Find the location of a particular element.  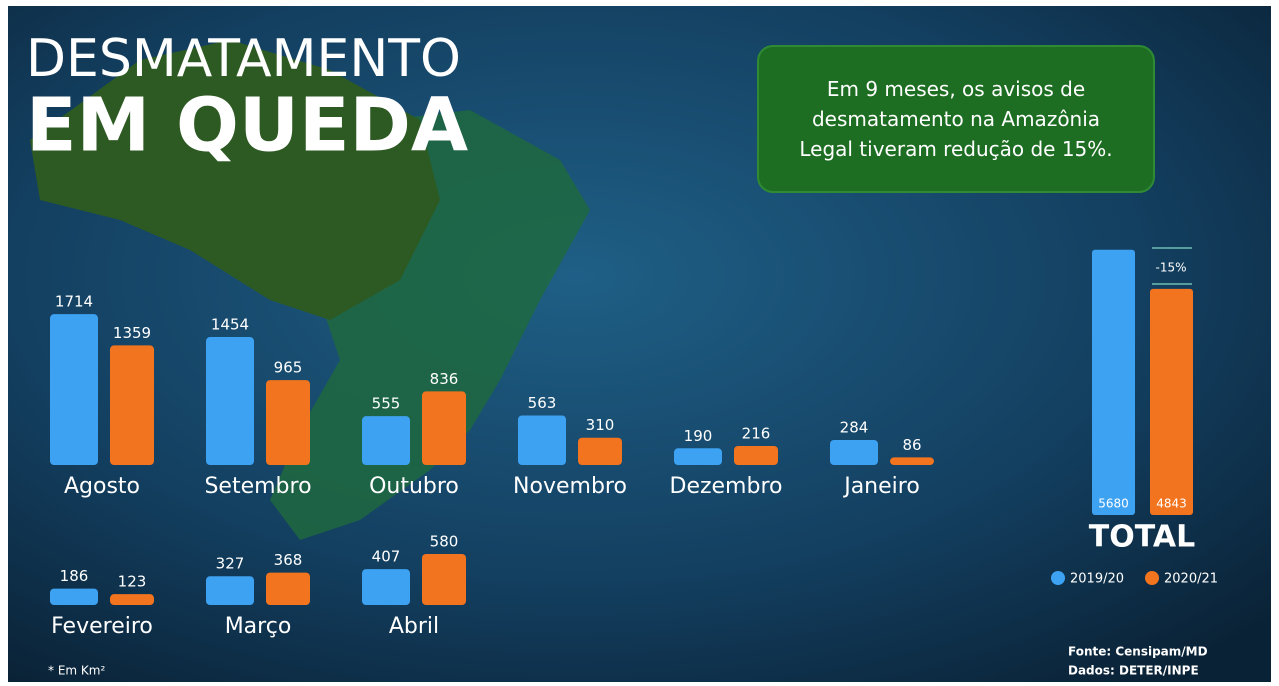

subtitle: EM QUEDA is located at coordinates (247, 126).